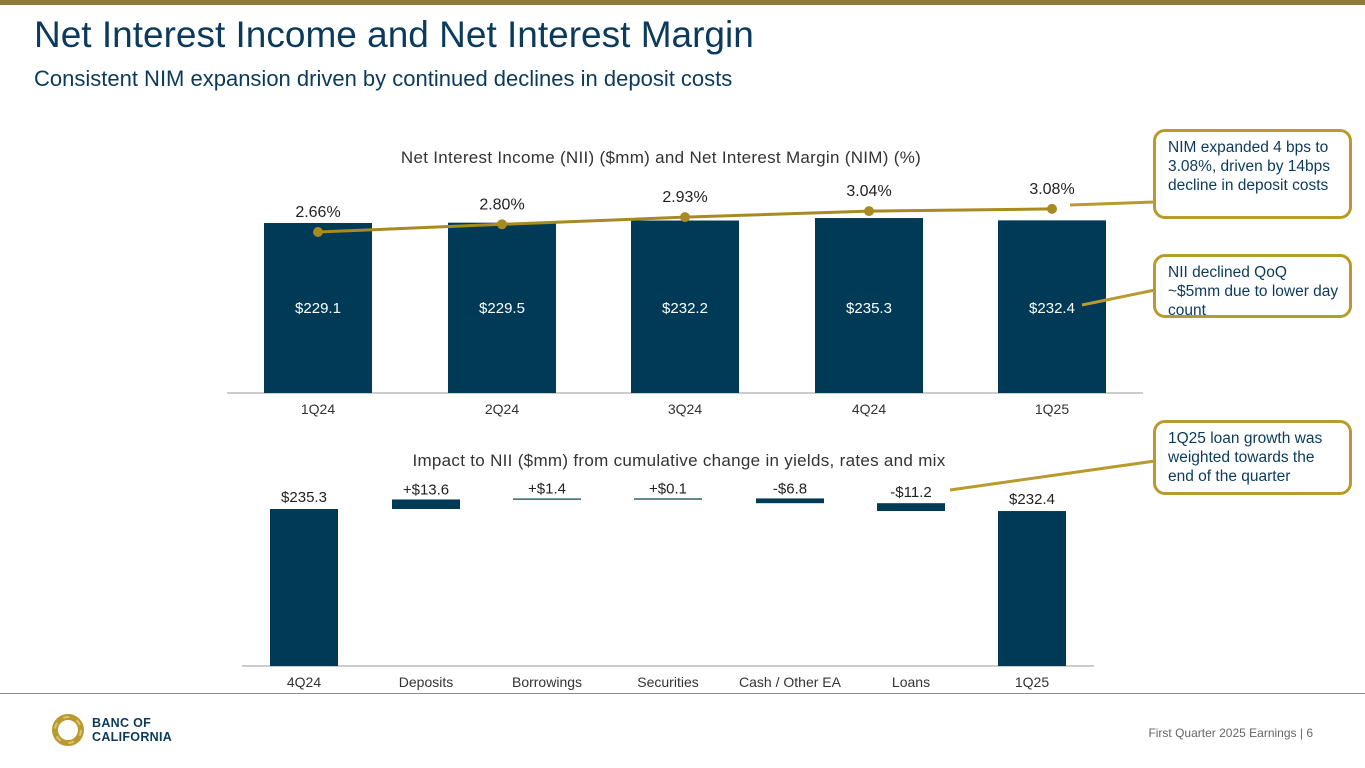  What do you see at coordinates (790, 682) in the screenshot?
I see `chart2-x-tick: Cash / Other EA` at bounding box center [790, 682].